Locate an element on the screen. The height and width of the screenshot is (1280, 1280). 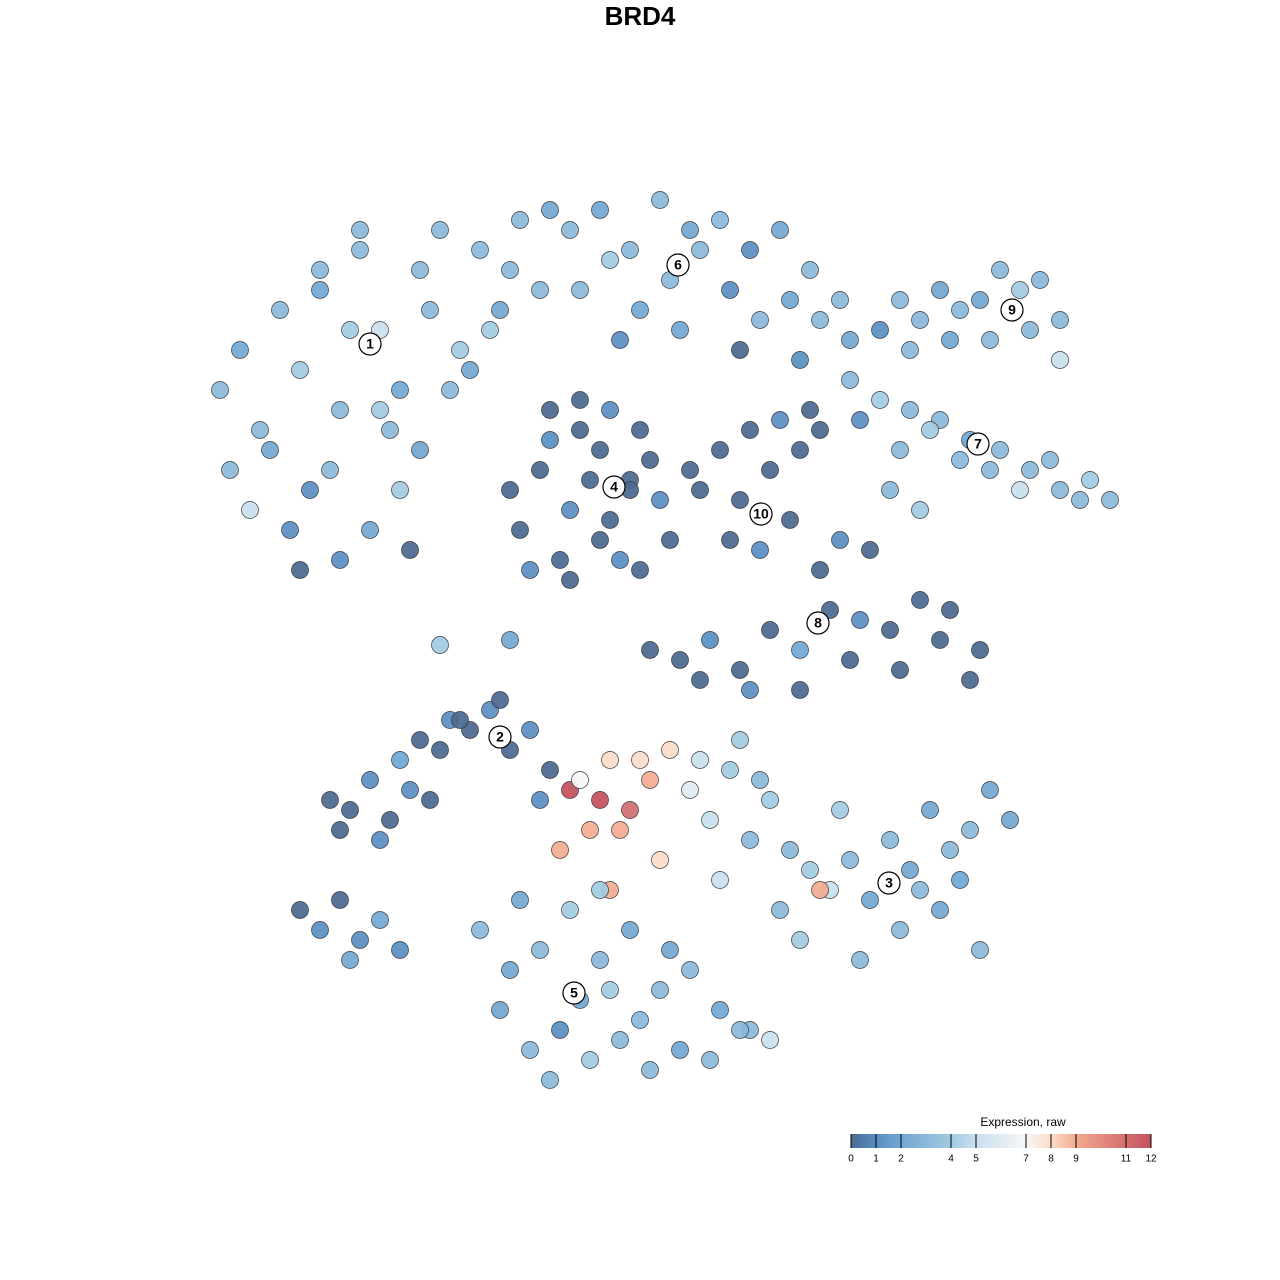
cluster-label: 7 is located at coordinates (978, 444).